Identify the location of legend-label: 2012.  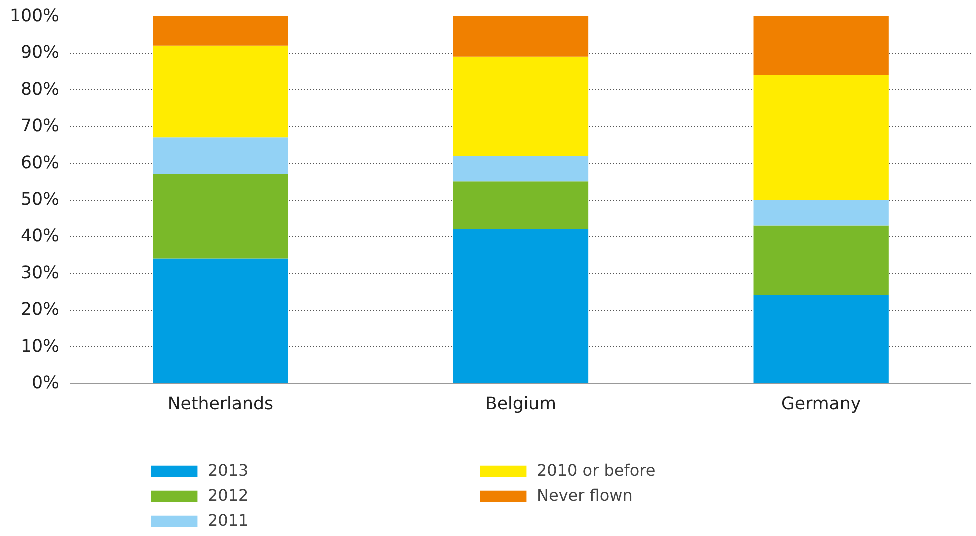
(229, 495).